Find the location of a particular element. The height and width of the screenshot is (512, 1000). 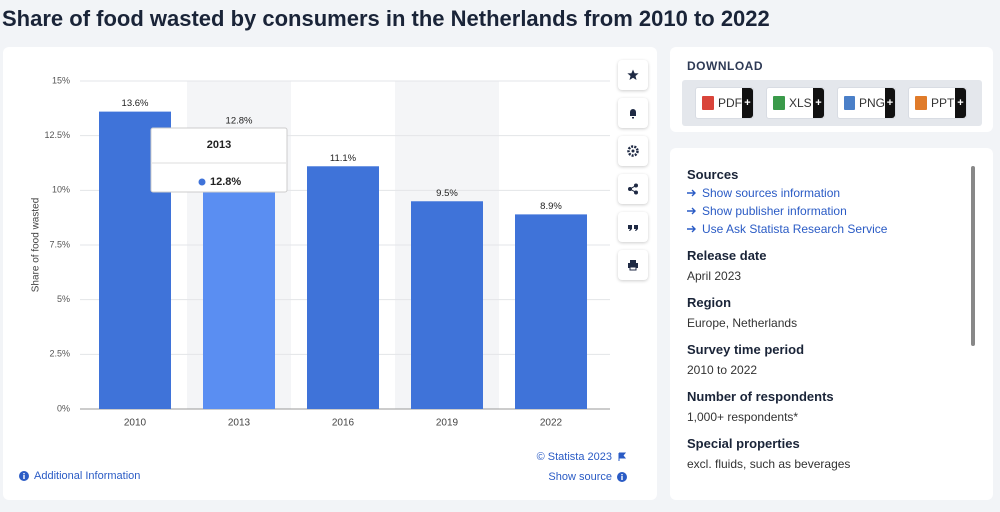

additional-info-link: Additional Information is located at coordinates (79, 476).